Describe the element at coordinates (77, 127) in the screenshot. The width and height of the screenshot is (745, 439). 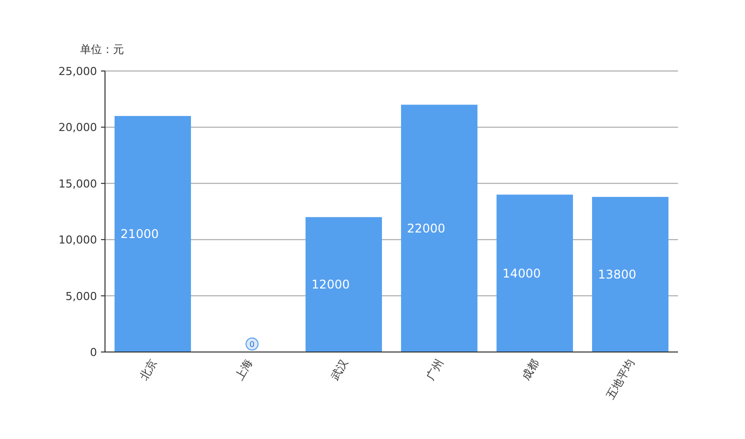
I see `y-tick-label: 20,000` at that location.